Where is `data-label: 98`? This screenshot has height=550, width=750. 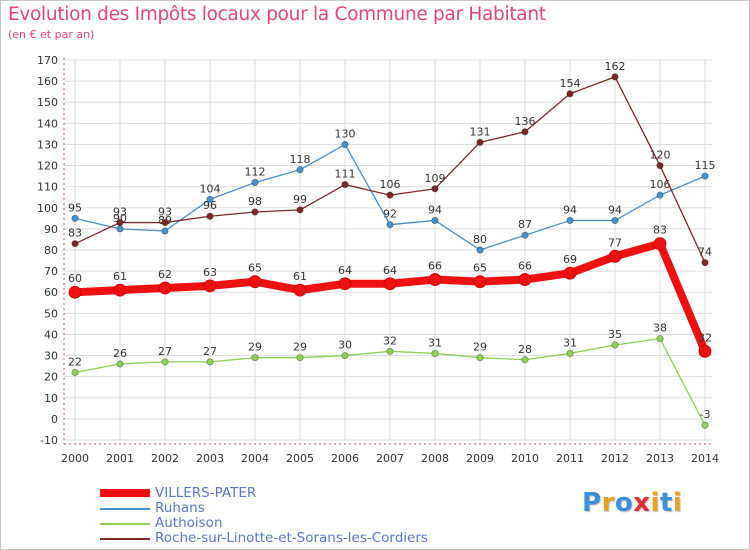
data-label: 98 is located at coordinates (255, 201).